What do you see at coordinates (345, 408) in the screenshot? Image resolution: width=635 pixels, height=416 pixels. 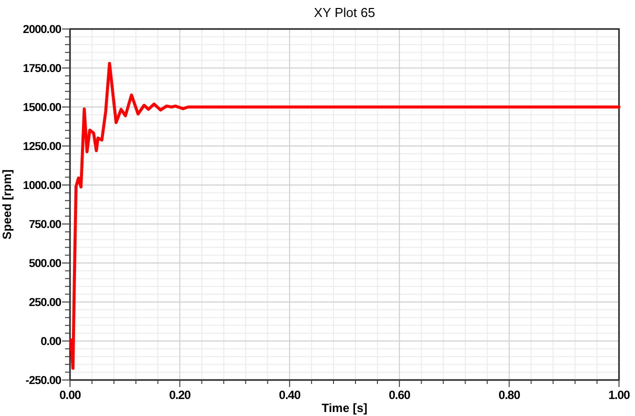 I see `x-axis-title: Time [s]` at bounding box center [345, 408].